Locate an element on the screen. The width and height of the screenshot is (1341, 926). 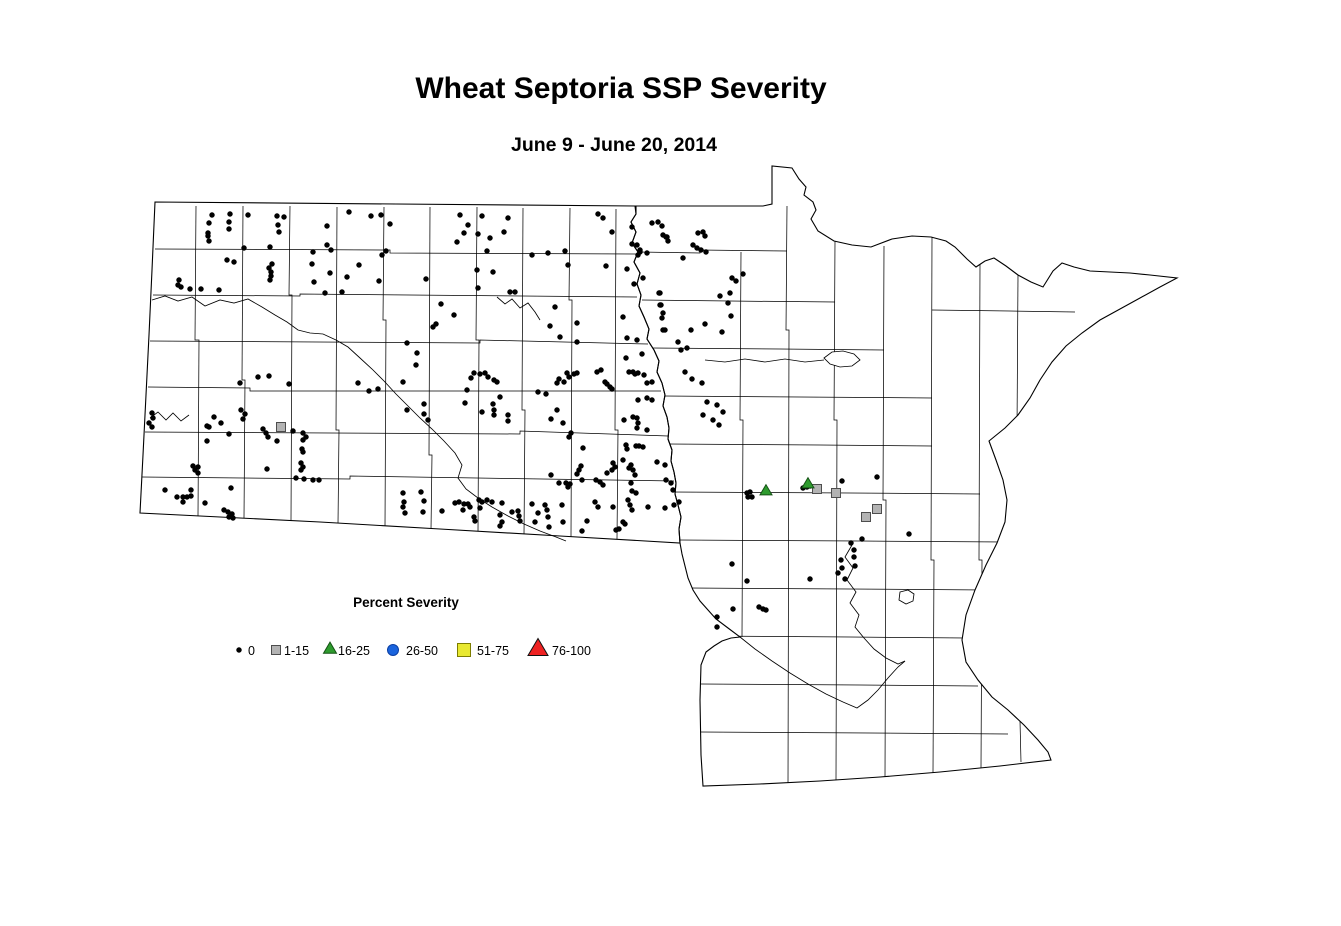
legend-item-label: 26-50 is located at coordinates (422, 651).